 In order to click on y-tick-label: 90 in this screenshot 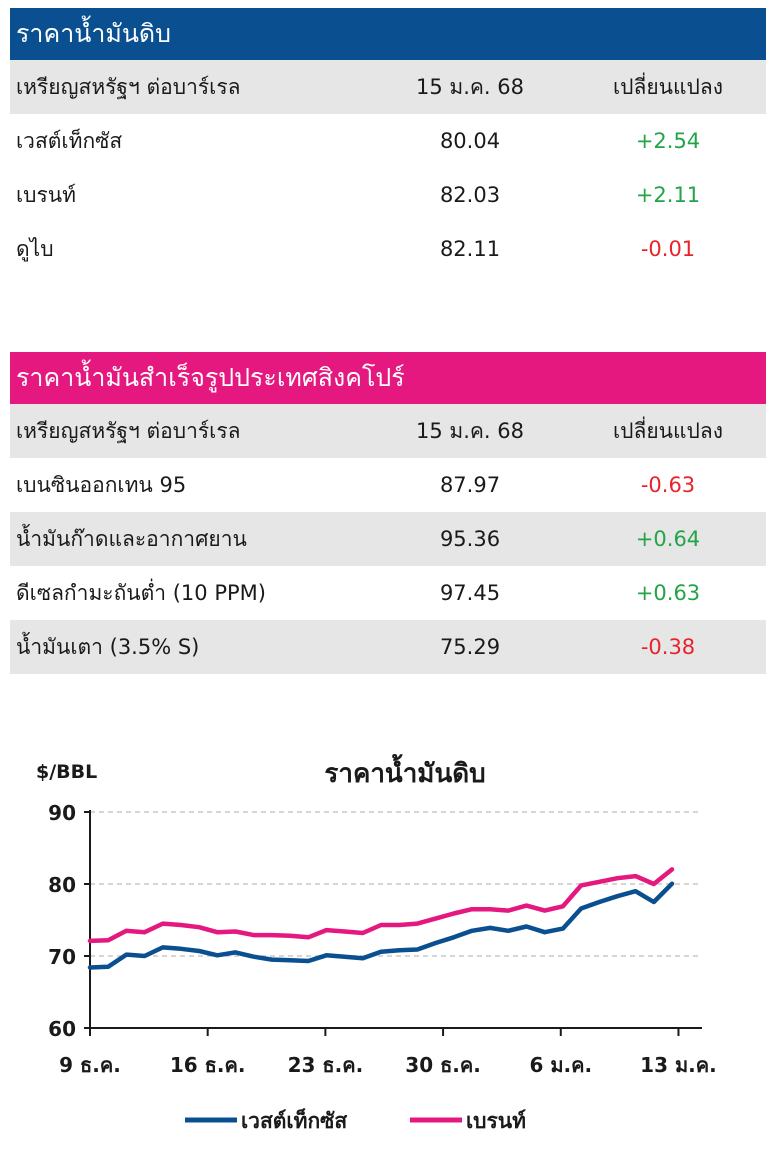, I will do `click(62, 813)`.